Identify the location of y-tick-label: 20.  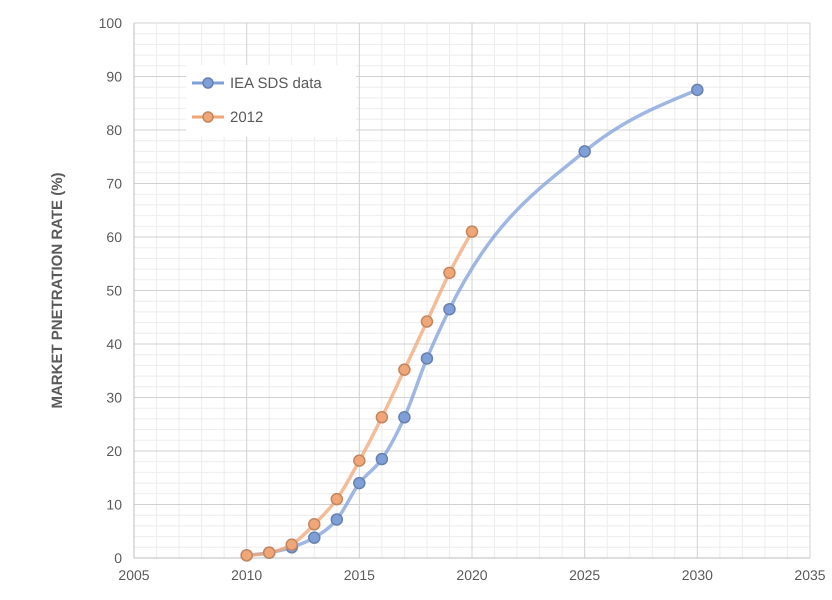
(114, 451).